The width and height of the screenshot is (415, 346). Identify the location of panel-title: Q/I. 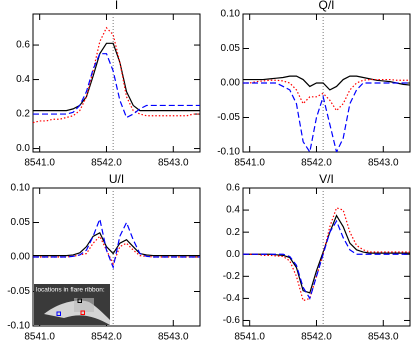
(326, 6).